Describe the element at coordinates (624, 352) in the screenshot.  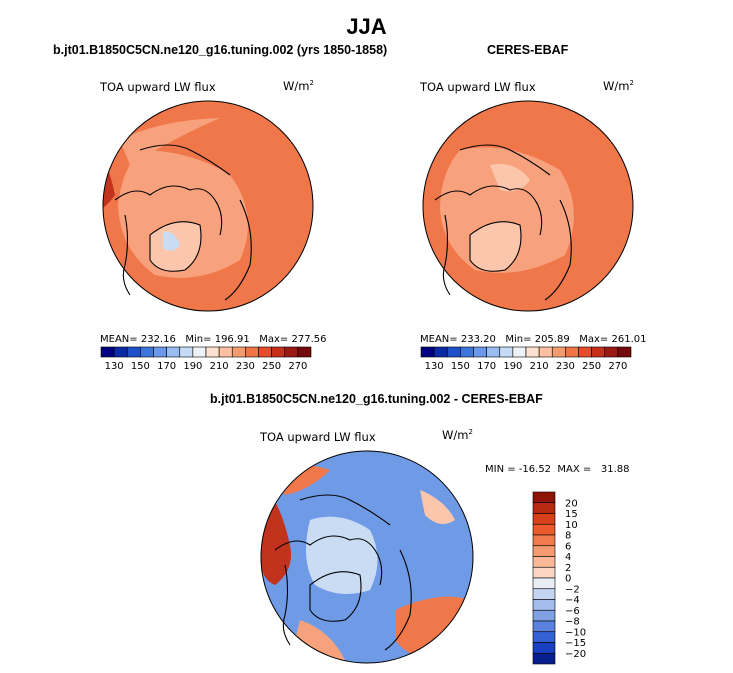
I see `obs-colorbar-box` at that location.